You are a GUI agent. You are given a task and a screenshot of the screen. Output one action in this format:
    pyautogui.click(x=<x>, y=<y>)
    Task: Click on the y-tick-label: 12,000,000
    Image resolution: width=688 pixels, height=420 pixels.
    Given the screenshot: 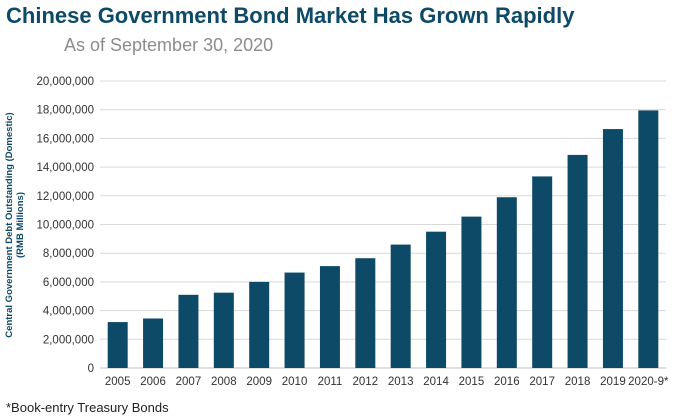 What is the action you would take?
    pyautogui.click(x=65, y=197)
    